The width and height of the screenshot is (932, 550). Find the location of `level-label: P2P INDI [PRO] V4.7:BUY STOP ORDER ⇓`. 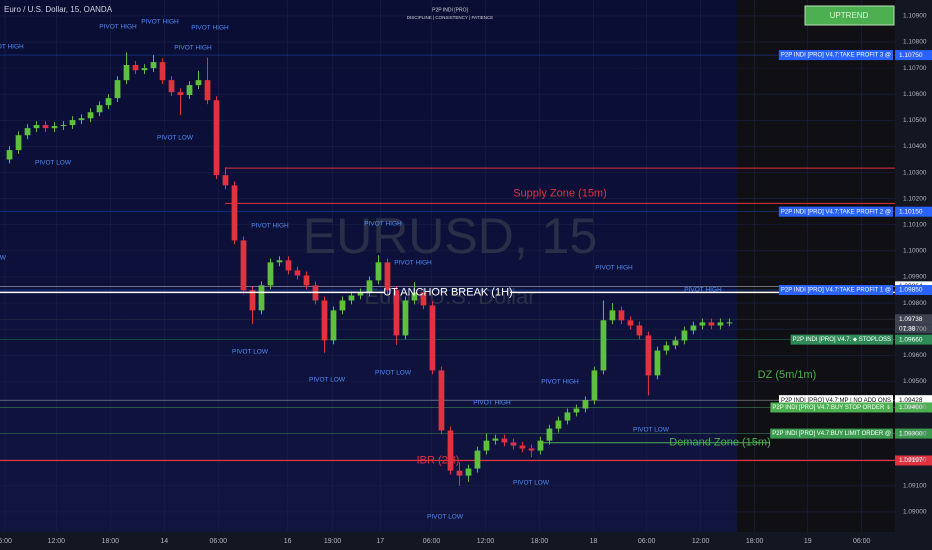

level-label: P2P INDI [PRO] V4.7:BUY STOP ORDER ⇓ is located at coordinates (831, 407).